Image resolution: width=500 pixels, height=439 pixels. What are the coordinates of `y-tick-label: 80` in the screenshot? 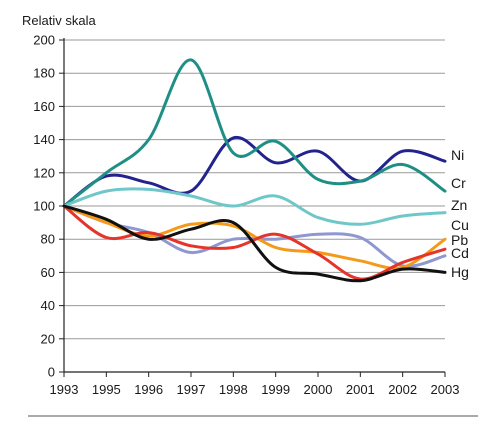 It's located at (48, 239).